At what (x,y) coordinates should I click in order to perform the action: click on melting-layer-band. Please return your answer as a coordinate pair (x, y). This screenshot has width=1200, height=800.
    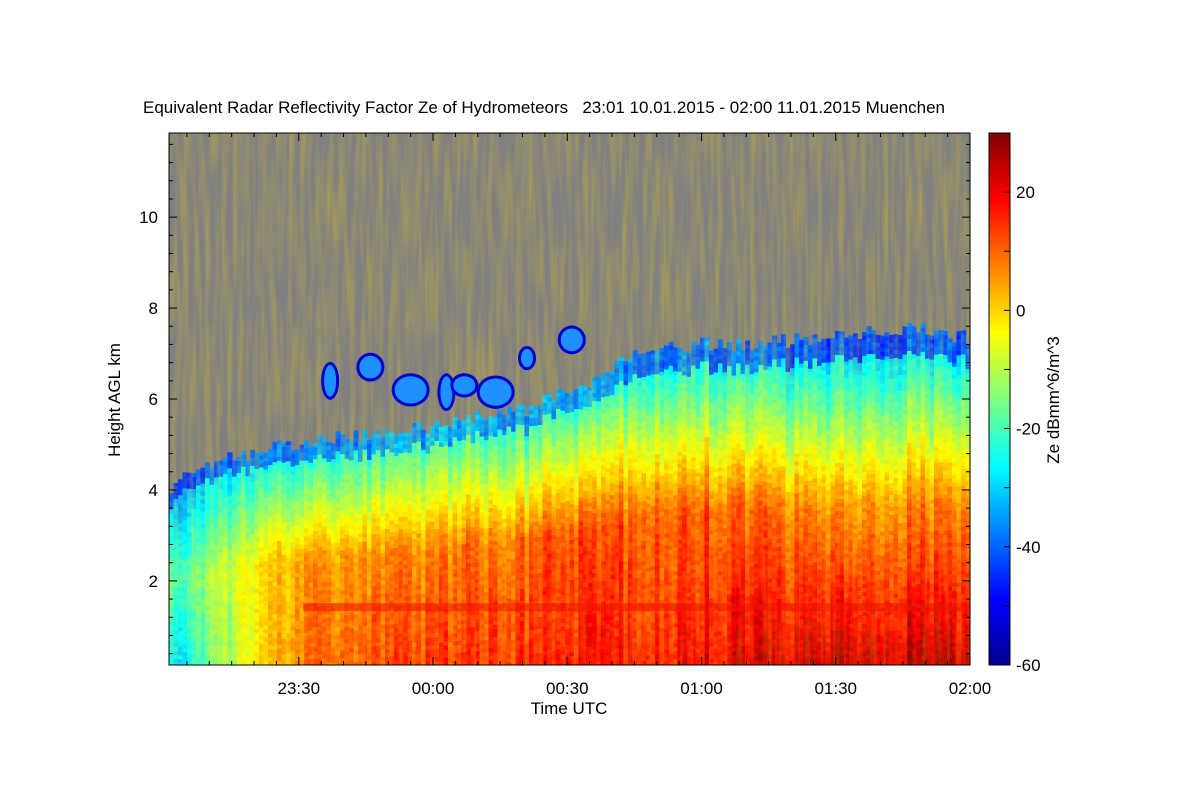
    Looking at the image, I should click on (636, 607).